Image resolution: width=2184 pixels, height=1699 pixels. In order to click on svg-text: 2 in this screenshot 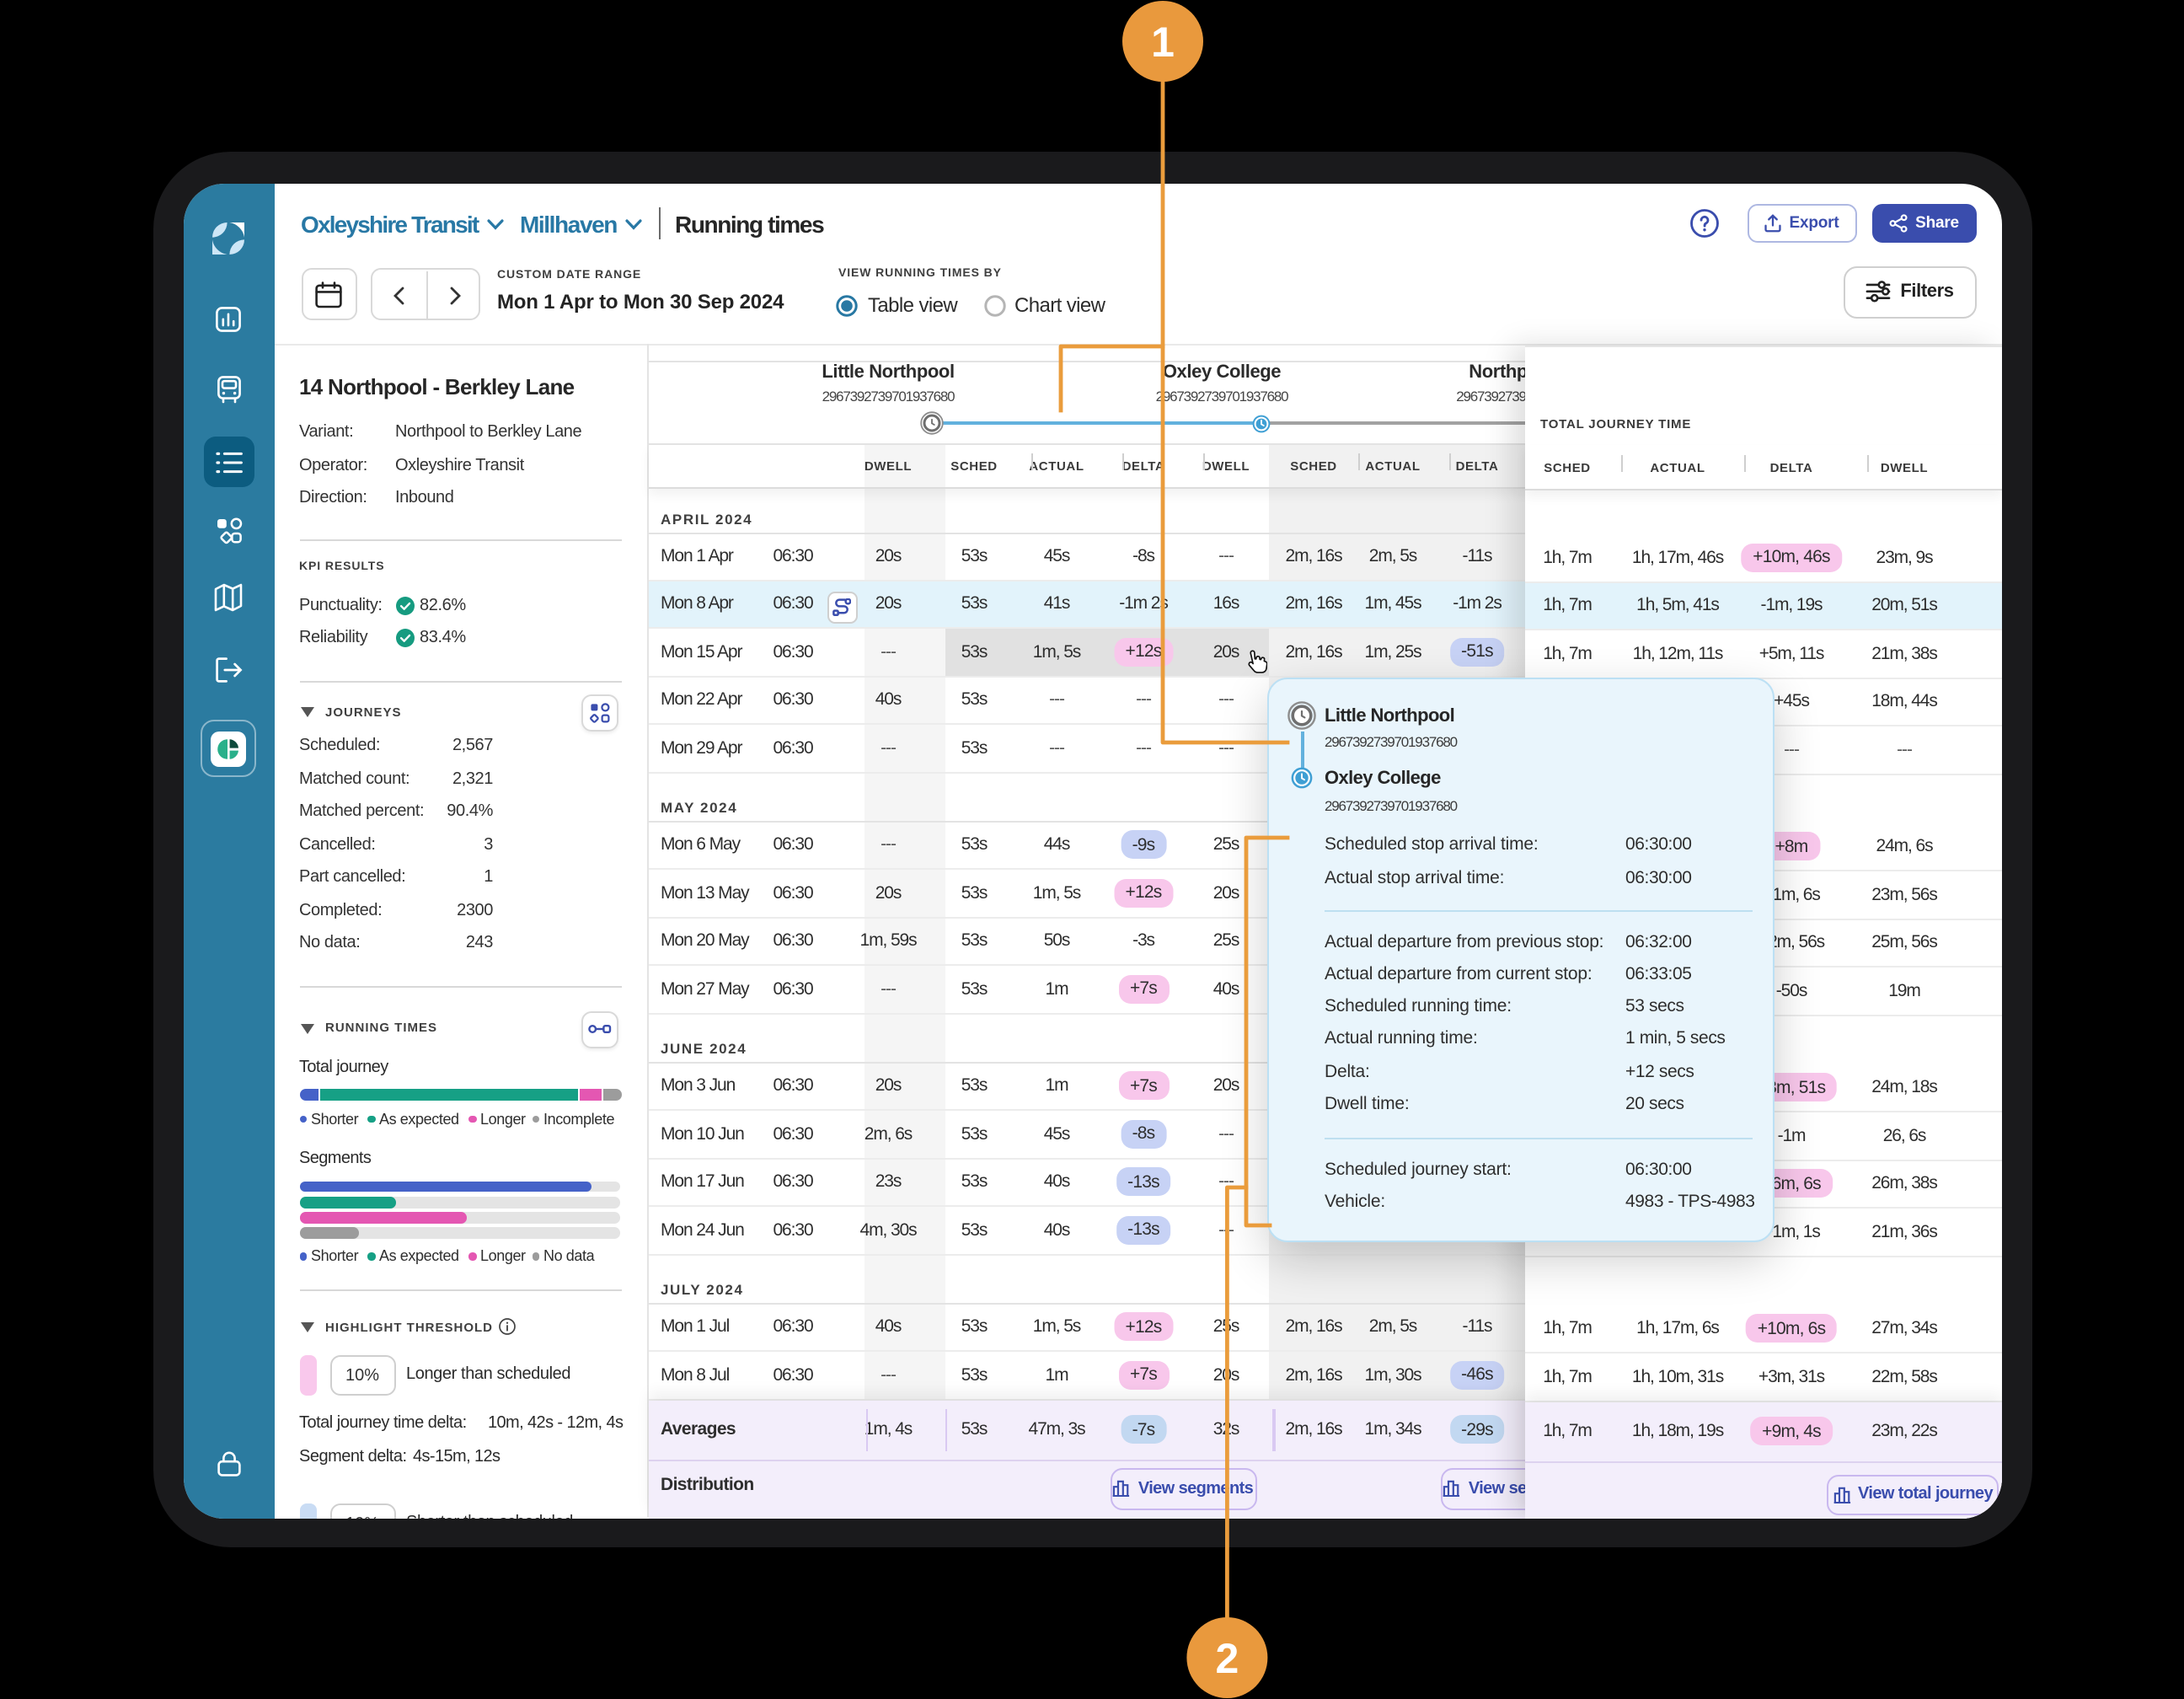, I will do `click(1227, 1659)`.